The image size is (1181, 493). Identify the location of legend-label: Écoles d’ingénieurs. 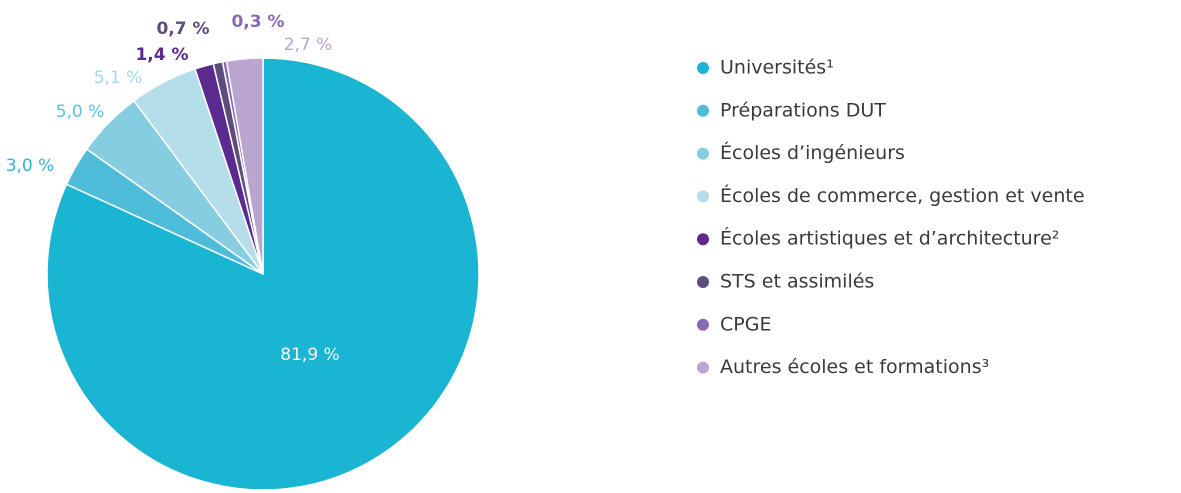
(812, 152).